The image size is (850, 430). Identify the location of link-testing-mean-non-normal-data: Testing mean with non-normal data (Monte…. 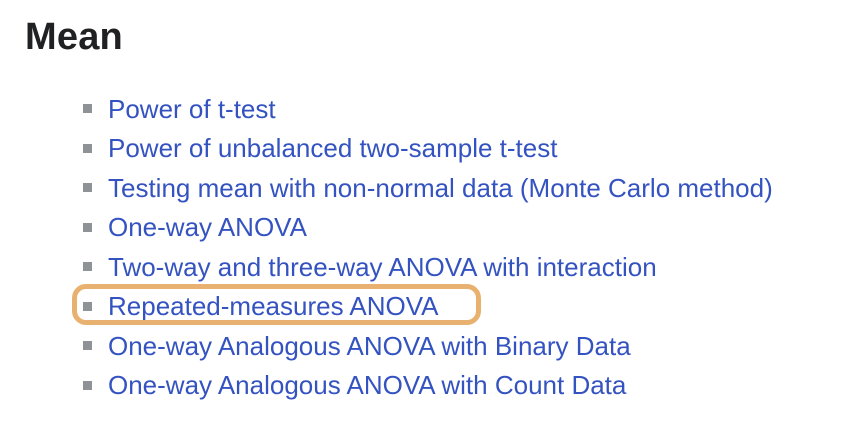
(440, 187).